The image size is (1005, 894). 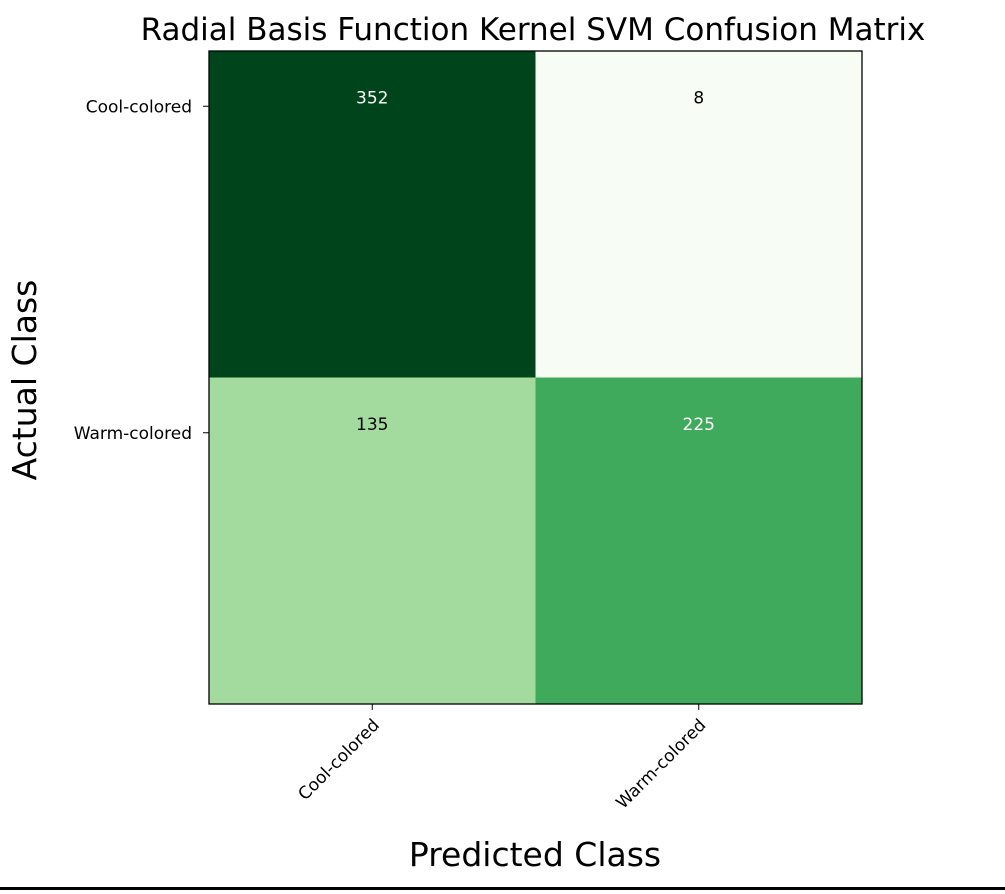 What do you see at coordinates (139, 107) in the screenshot?
I see `y-tick-label: Cool-colored` at bounding box center [139, 107].